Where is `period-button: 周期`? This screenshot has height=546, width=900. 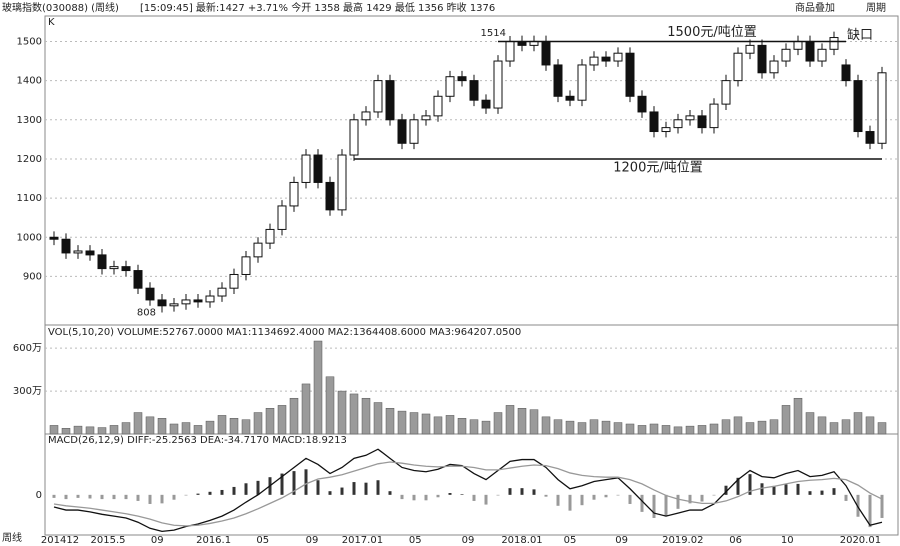
period-button: 周期 is located at coordinates (876, 8).